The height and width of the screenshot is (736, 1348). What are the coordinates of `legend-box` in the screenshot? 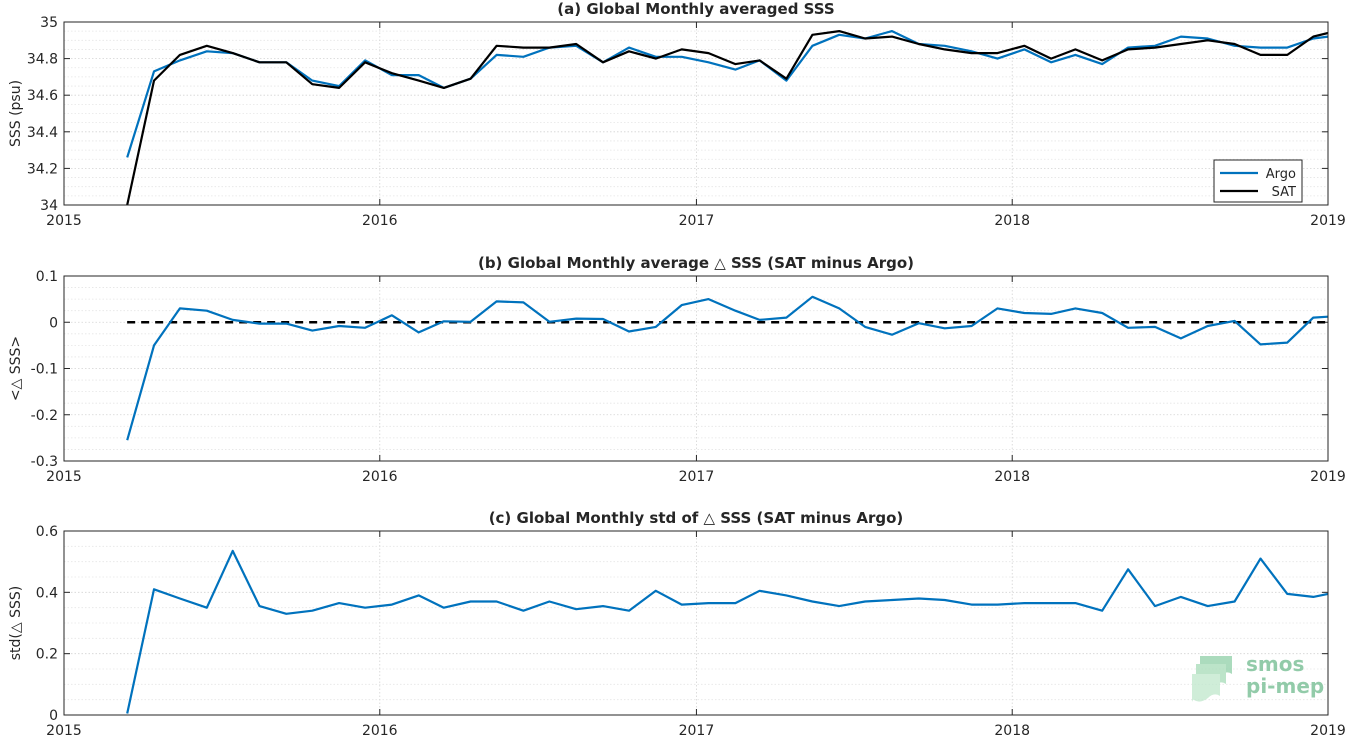 It's located at (1258, 181).